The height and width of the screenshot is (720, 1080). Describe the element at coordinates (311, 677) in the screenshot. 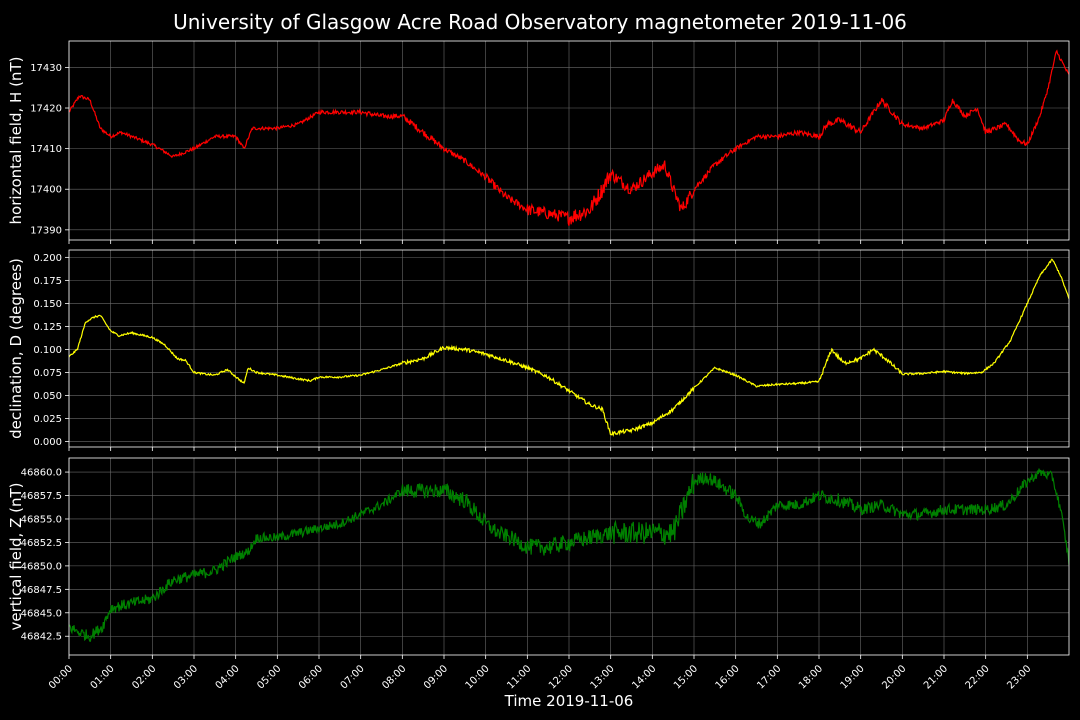

I see `x-tick-label: 06:00` at that location.